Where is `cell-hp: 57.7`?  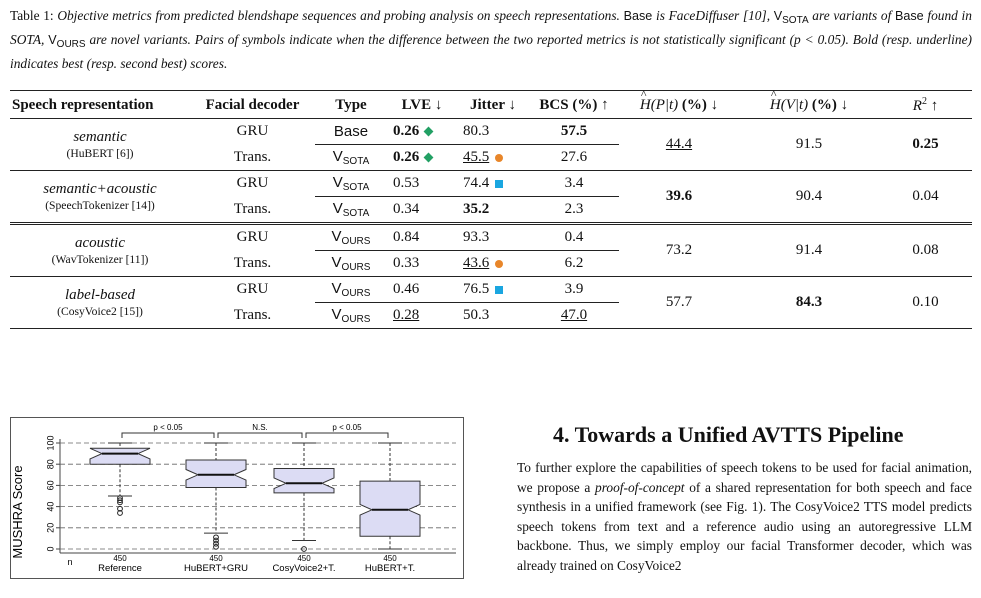 cell-hp: 57.7 is located at coordinates (679, 302).